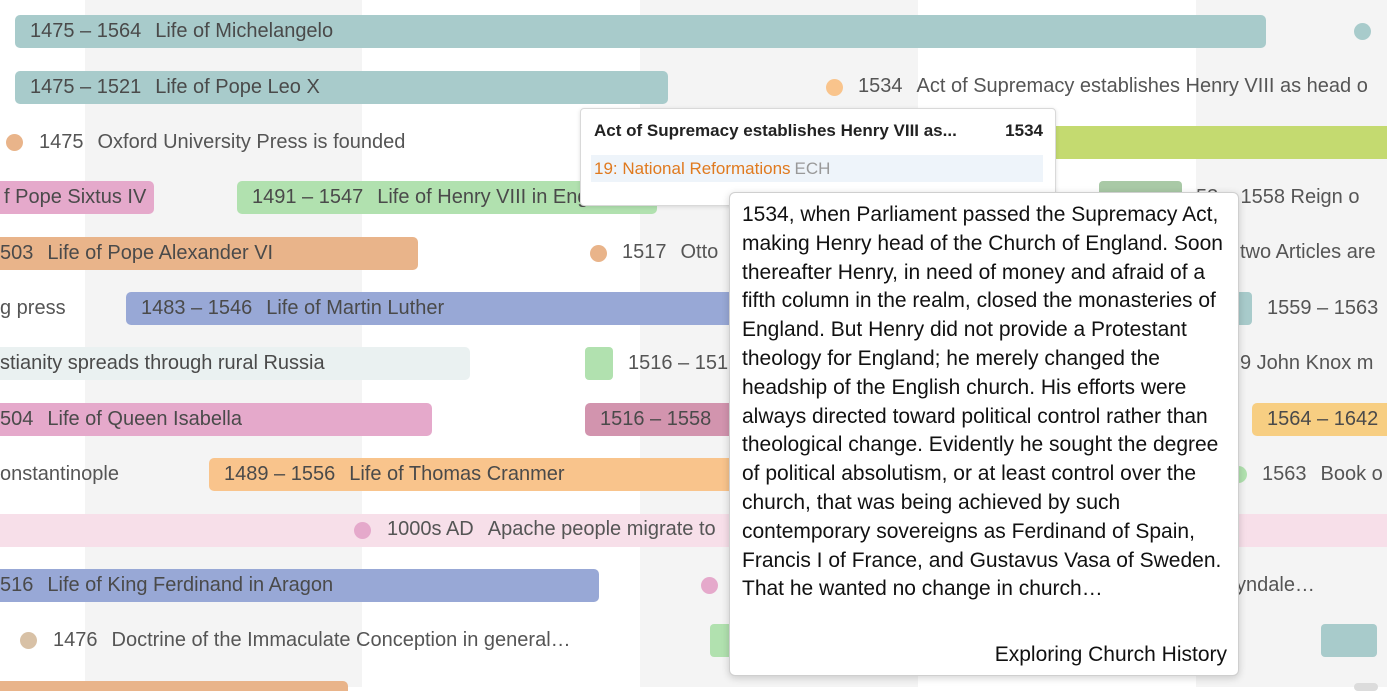 Image resolution: width=1387 pixels, height=691 pixels. What do you see at coordinates (1218, 142) in the screenshot?
I see `timeline-bar-lime` at bounding box center [1218, 142].